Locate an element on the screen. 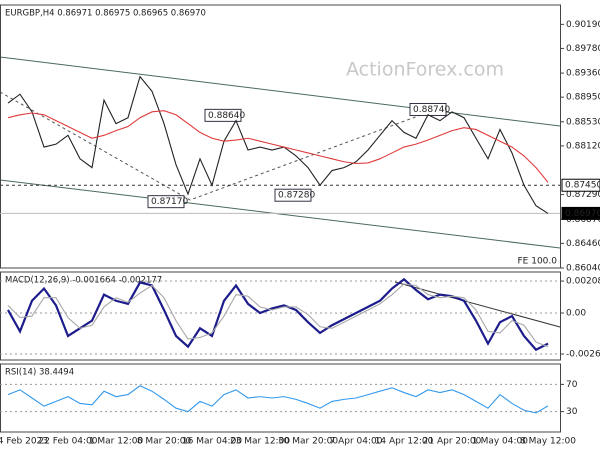  x-tick-label: 14 Apr 12:00 is located at coordinates (404, 442).